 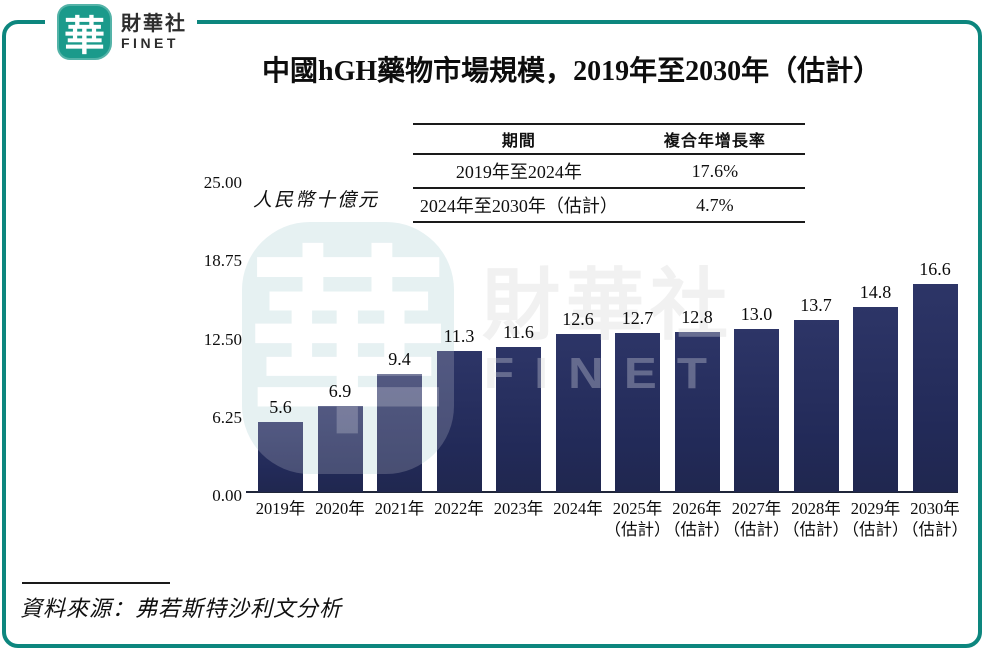 What do you see at coordinates (96, 583) in the screenshot?
I see `source-divider-rule` at bounding box center [96, 583].